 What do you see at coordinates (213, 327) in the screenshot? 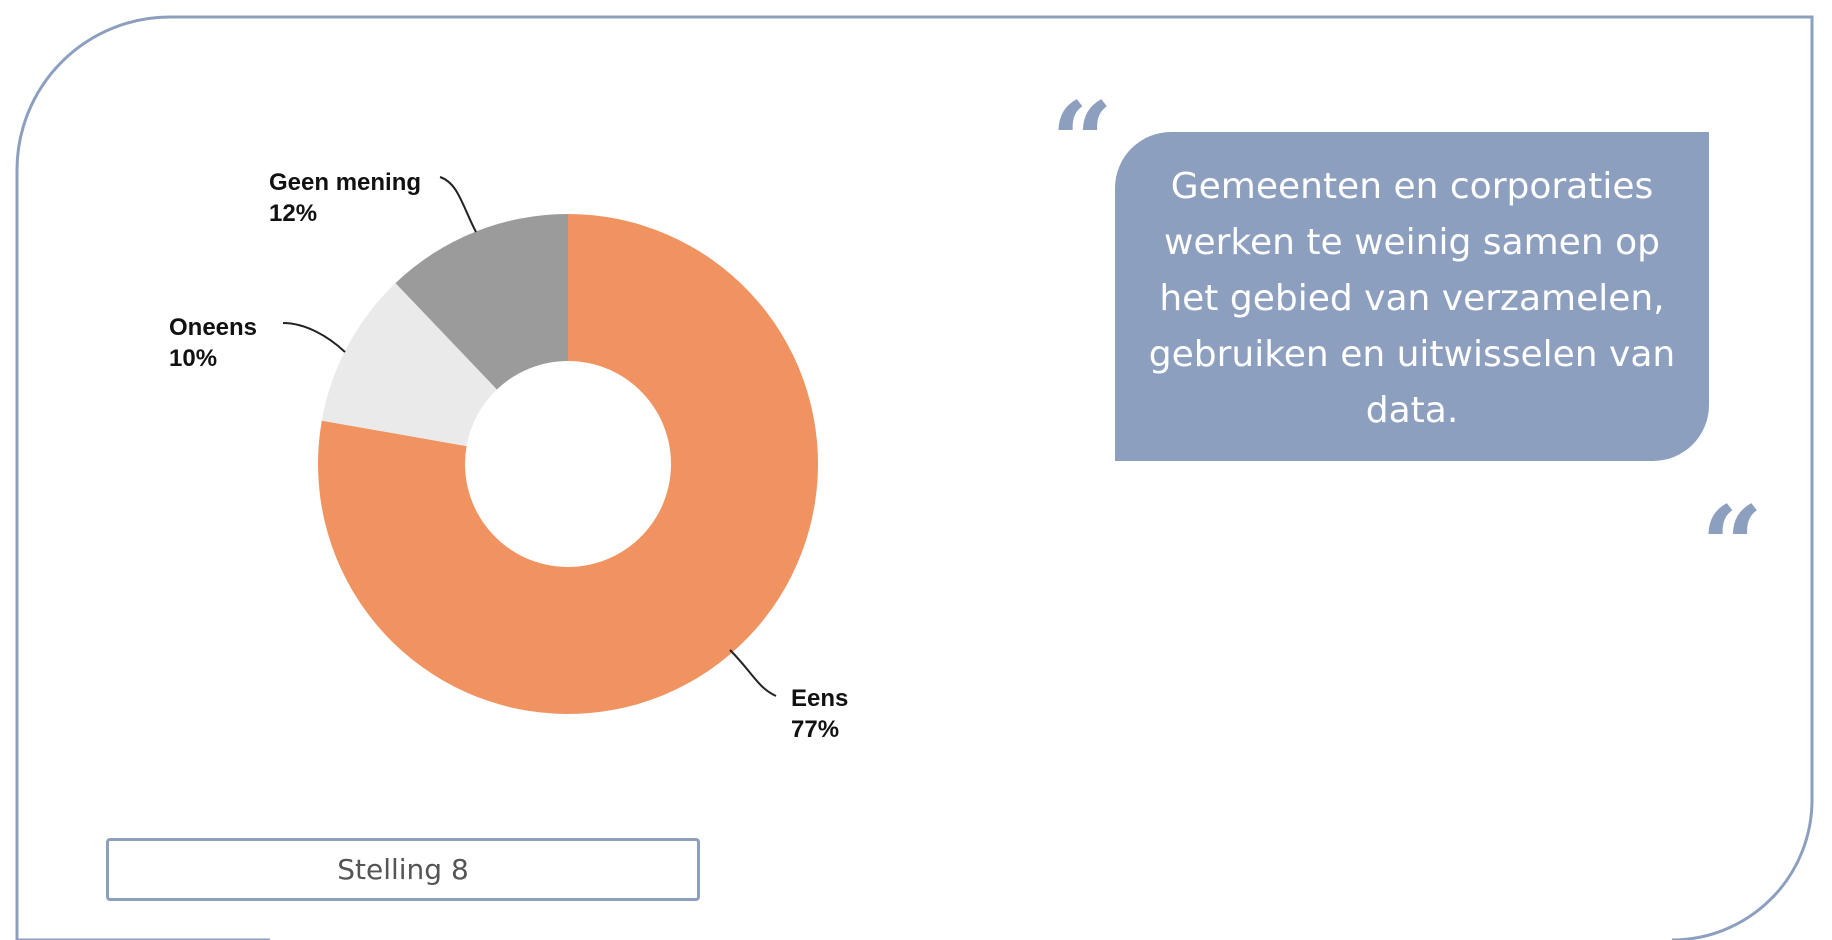
I see `label-oneens-name: Oneens` at bounding box center [213, 327].